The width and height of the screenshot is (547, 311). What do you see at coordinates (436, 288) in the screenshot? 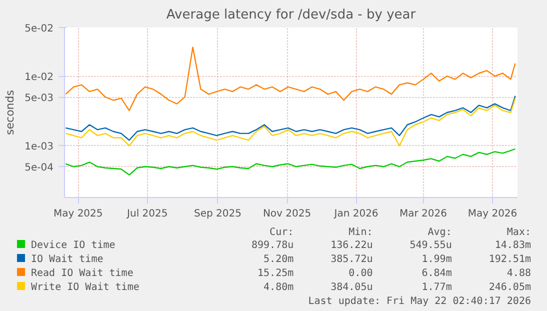
I see `text: 1.77m` at bounding box center [436, 288].